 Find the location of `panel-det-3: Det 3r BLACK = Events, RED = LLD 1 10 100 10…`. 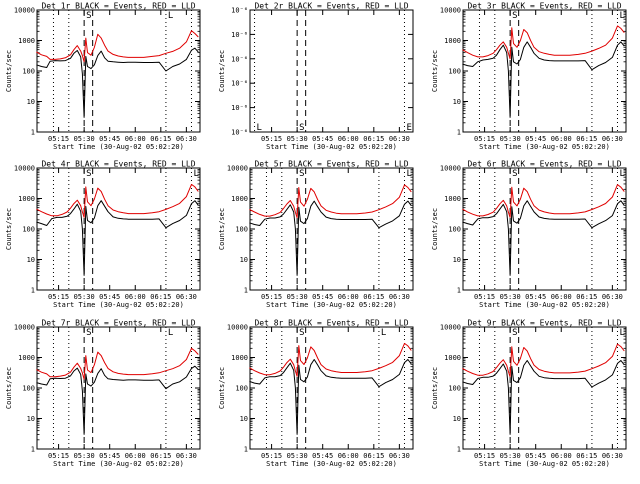

panel-det-3: Det 3r BLACK = Events, RED = LLD 1 10 100 10… is located at coordinates (529, 76).